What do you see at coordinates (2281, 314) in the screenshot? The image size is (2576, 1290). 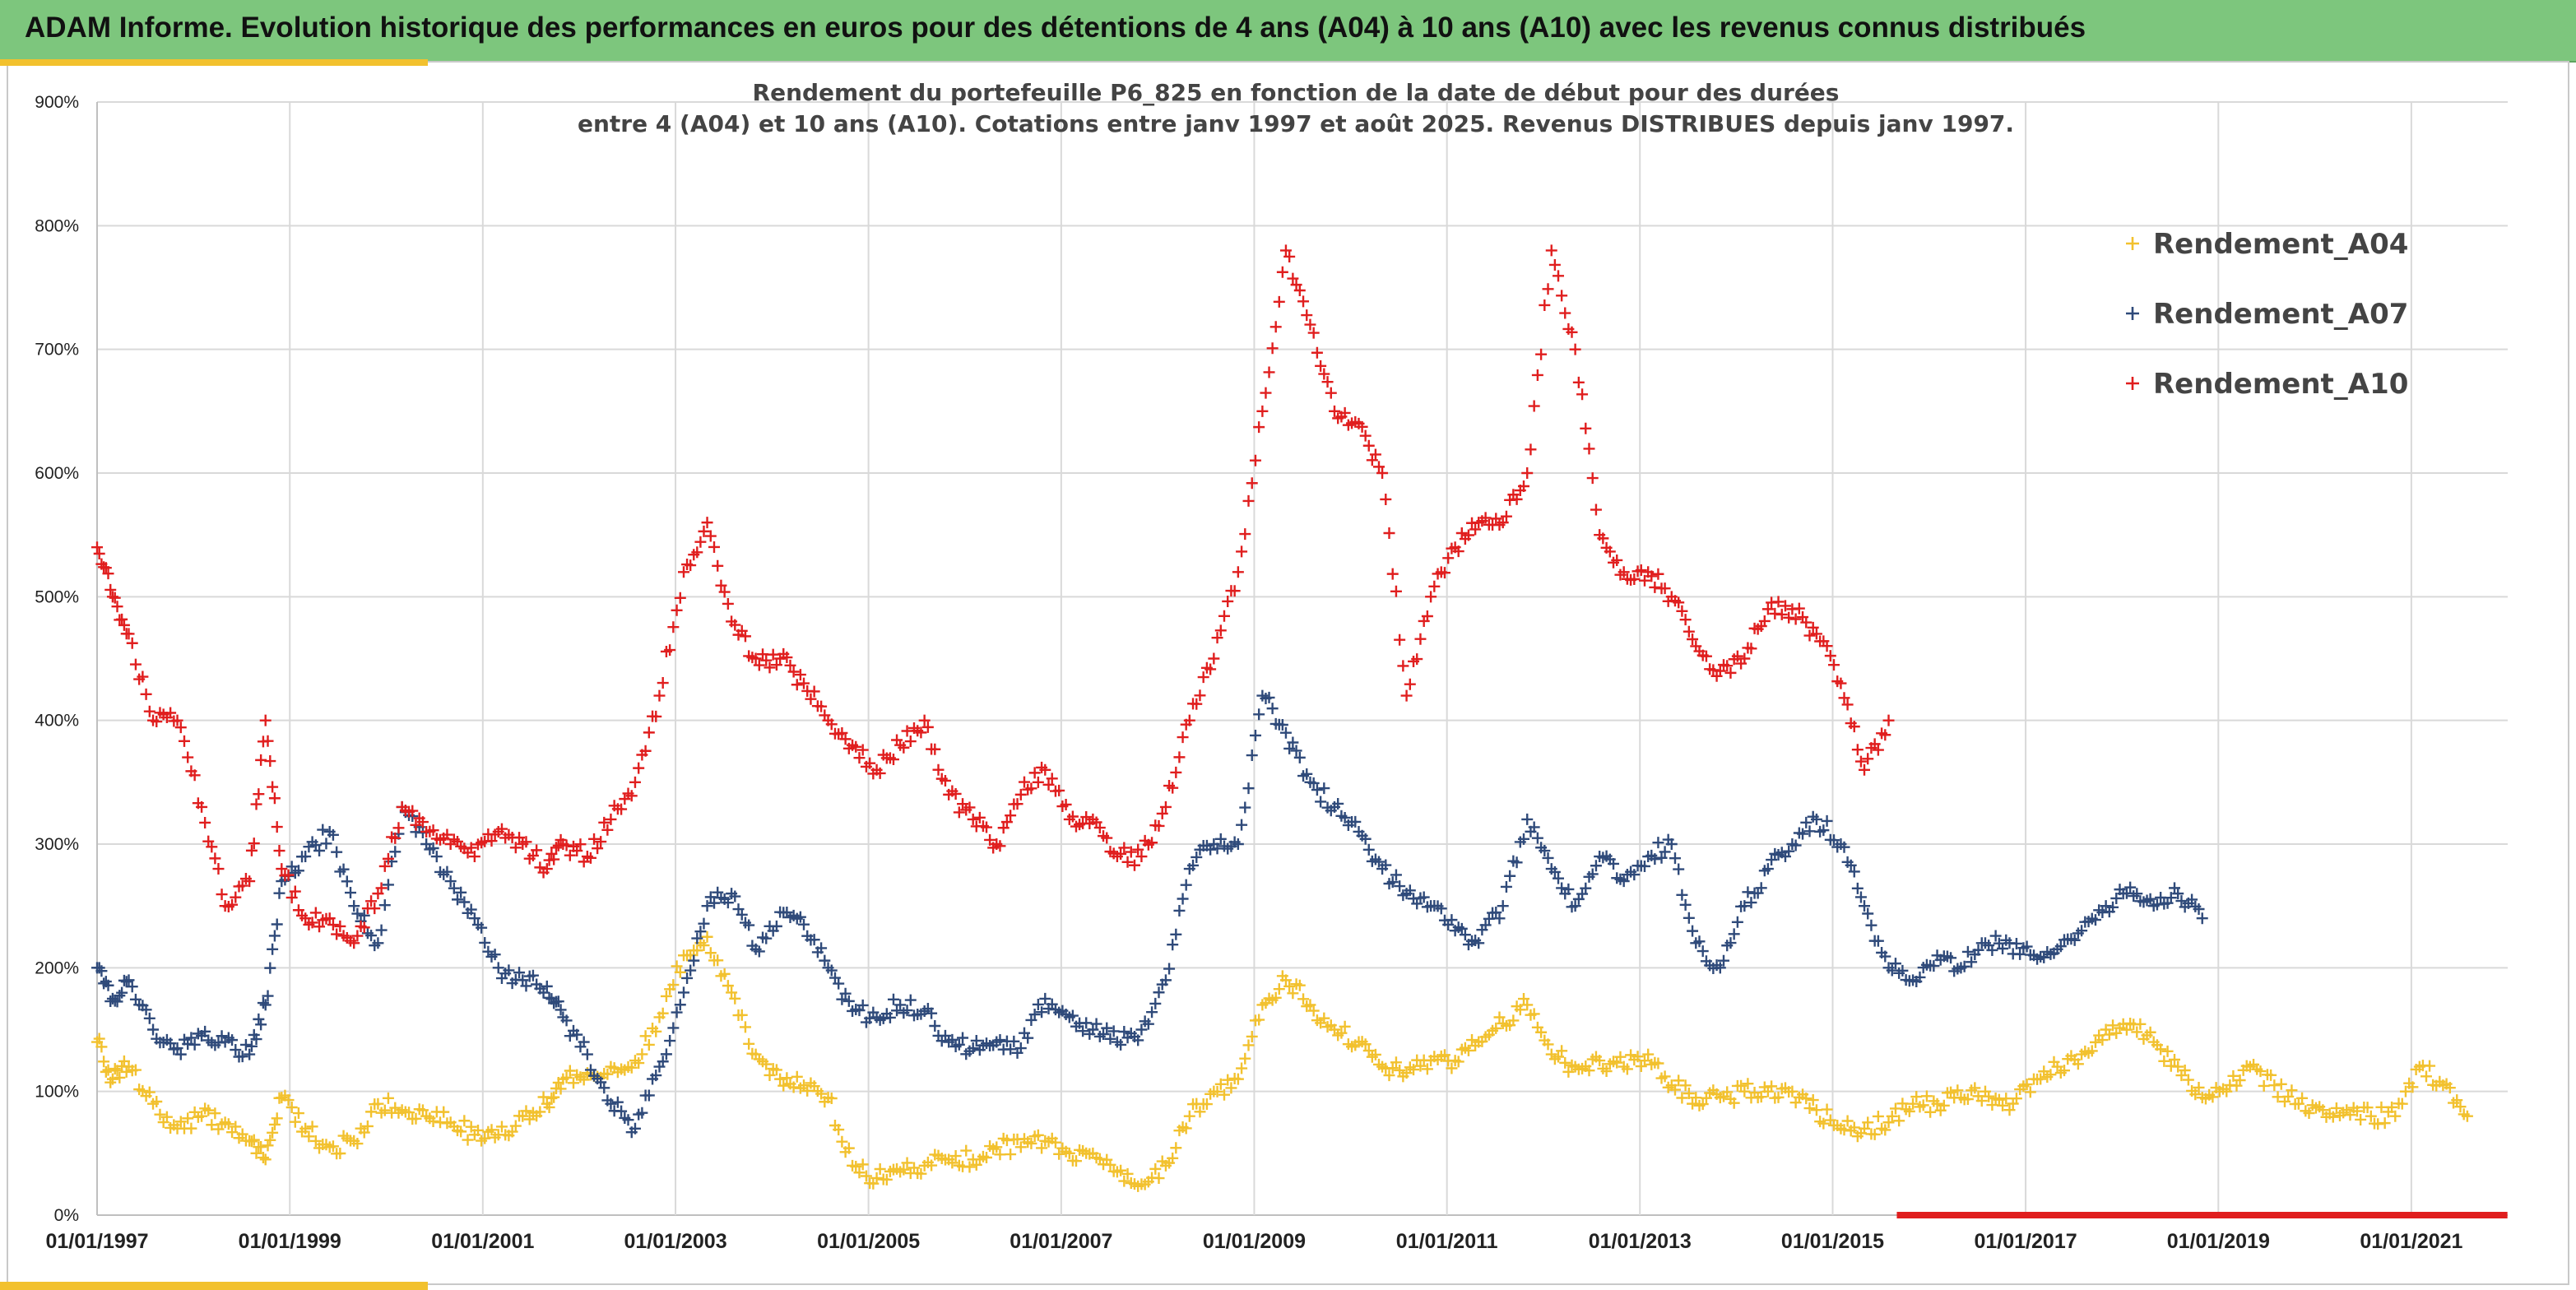 I see `legend-label: Rendement_A07` at bounding box center [2281, 314].